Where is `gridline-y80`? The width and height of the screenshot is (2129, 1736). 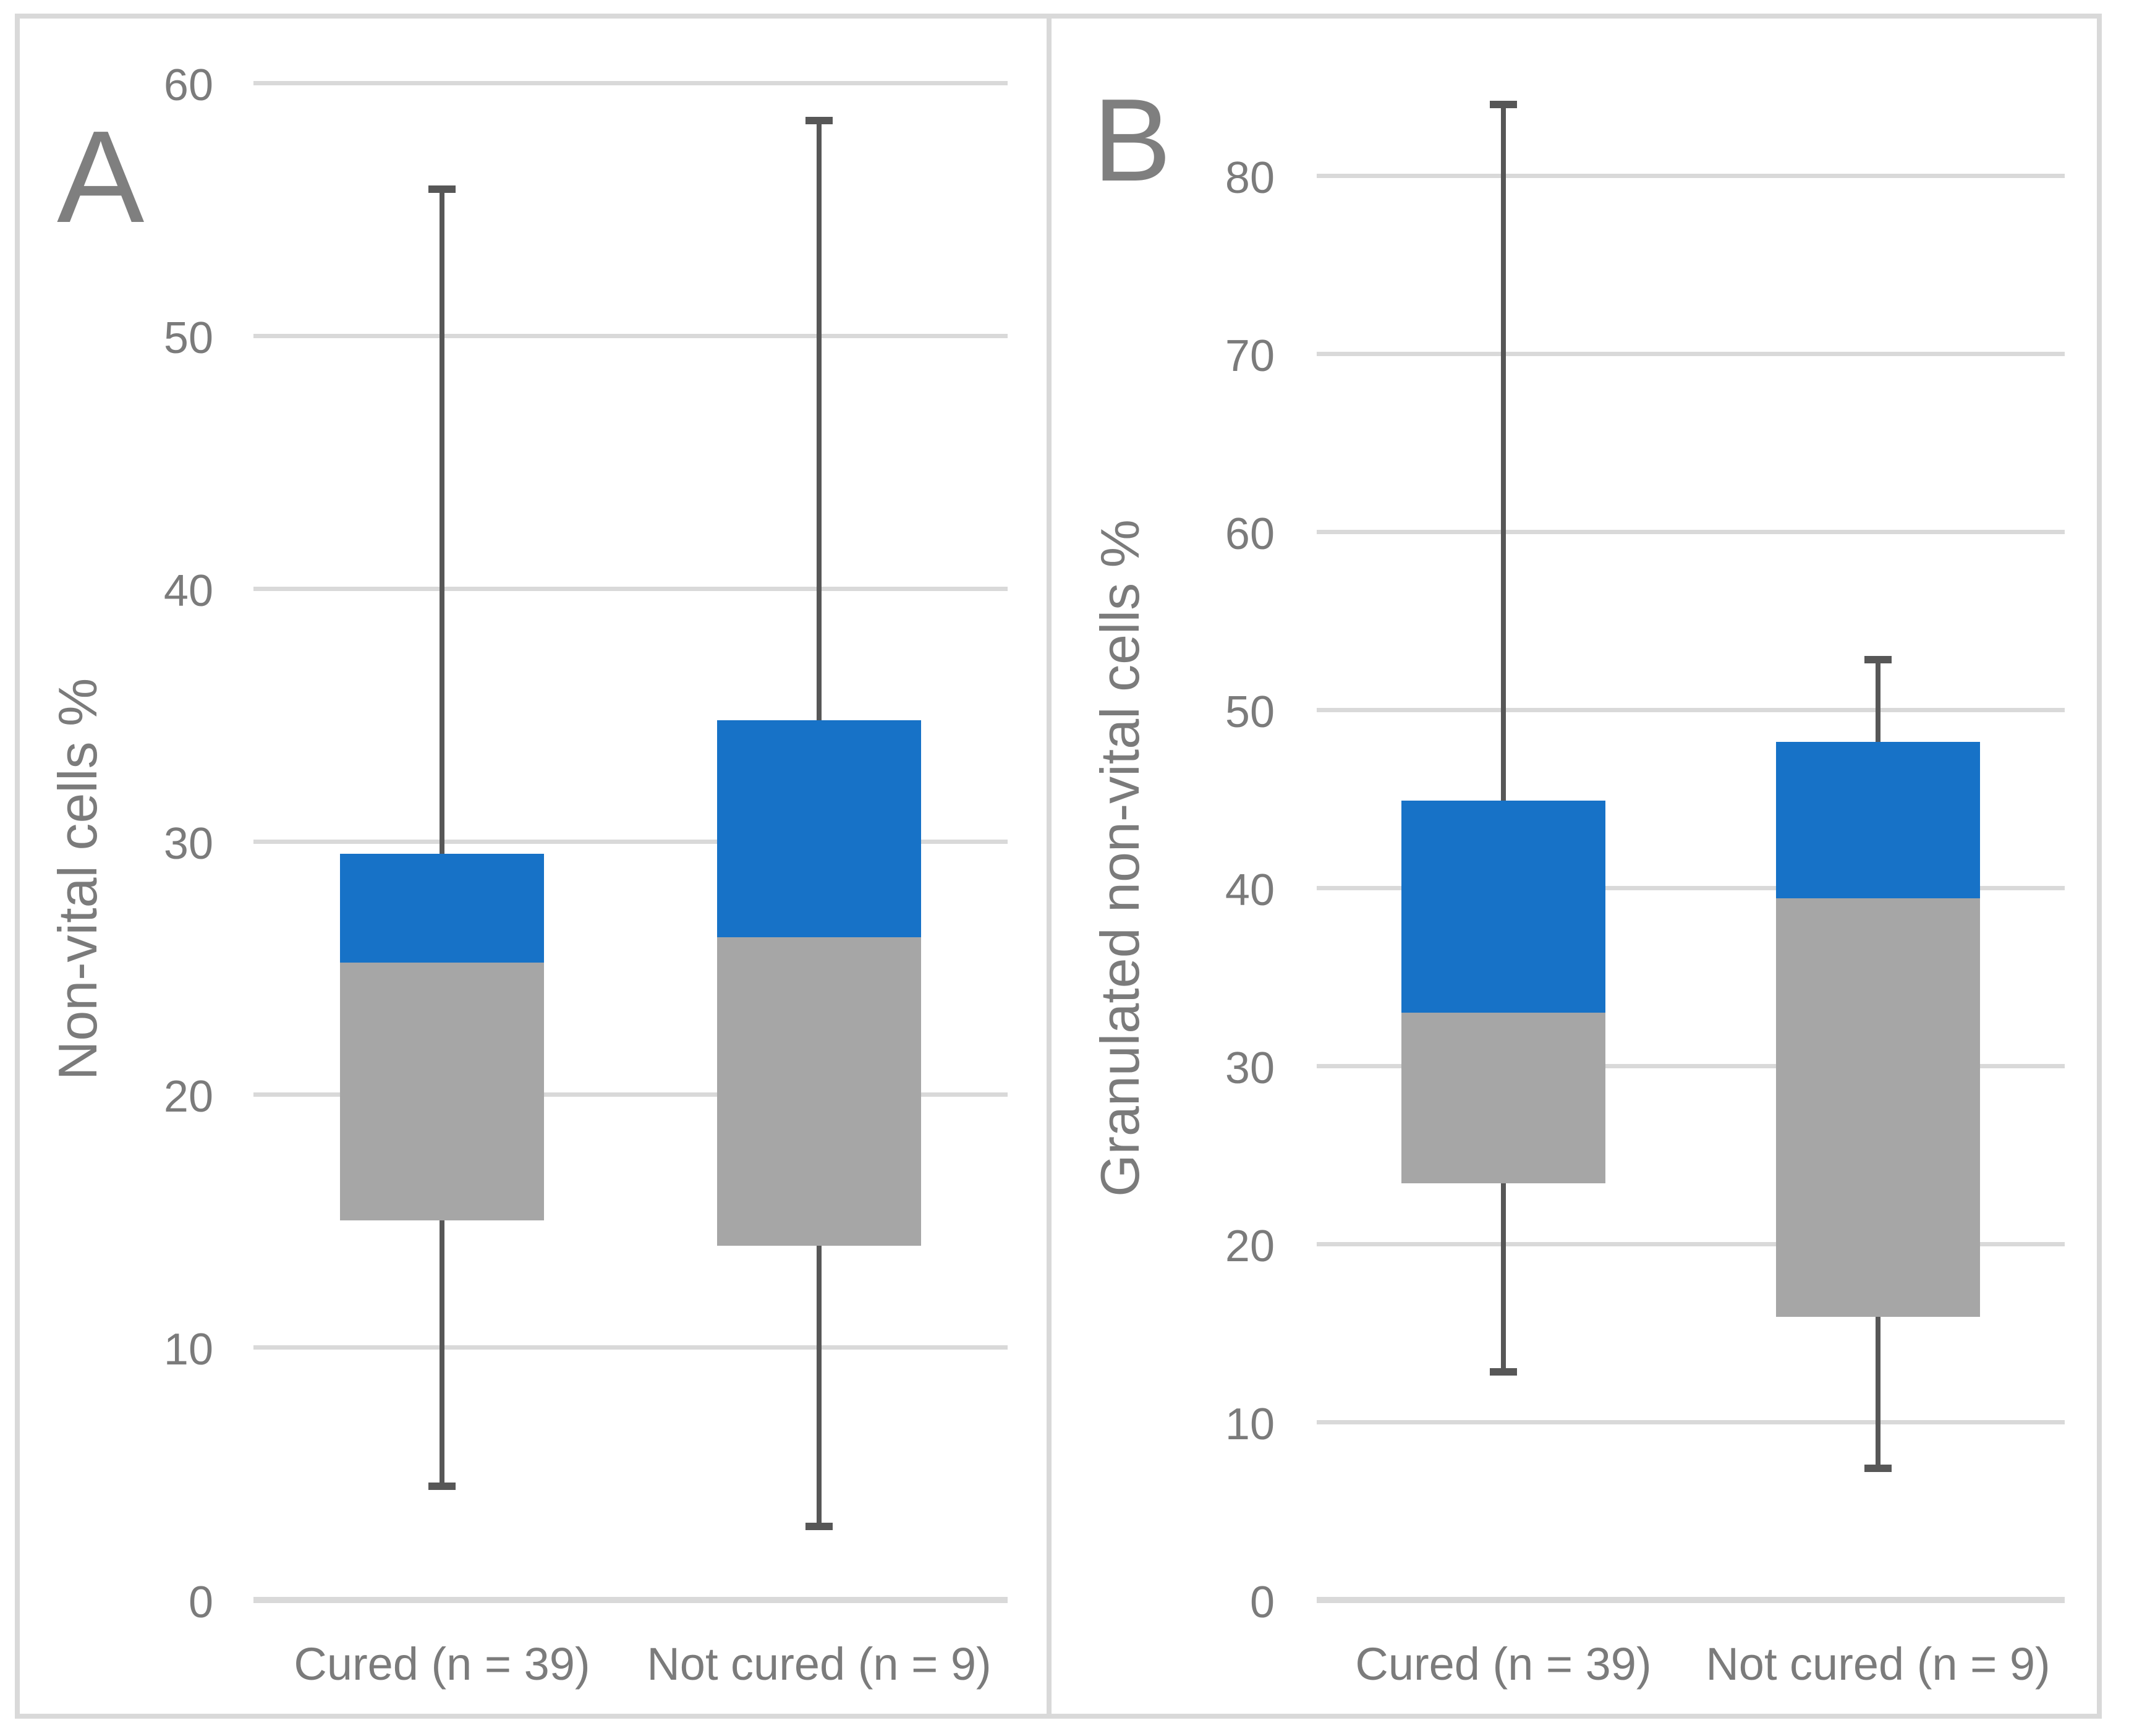
gridline-y80 is located at coordinates (1691, 175).